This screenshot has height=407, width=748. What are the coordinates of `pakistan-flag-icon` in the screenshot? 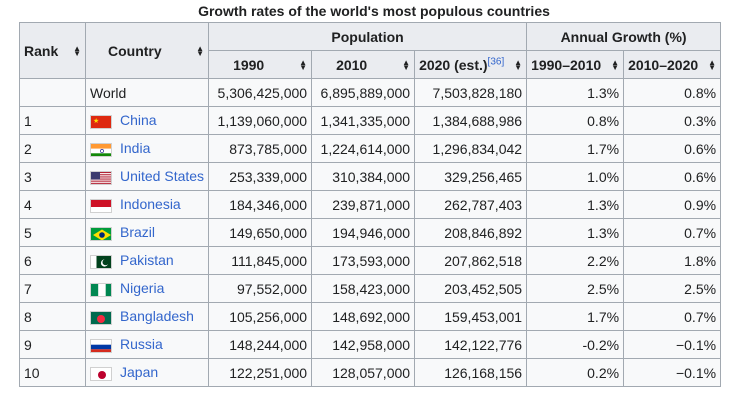 It's located at (101, 261).